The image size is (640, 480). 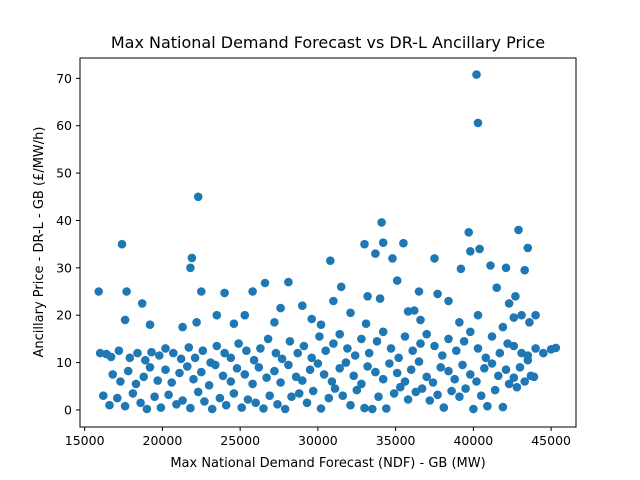 What do you see at coordinates (39, 242) in the screenshot?
I see `y-axis-label: Ancillary Price - DR-L - GB (£/MW/h)` at bounding box center [39, 242].